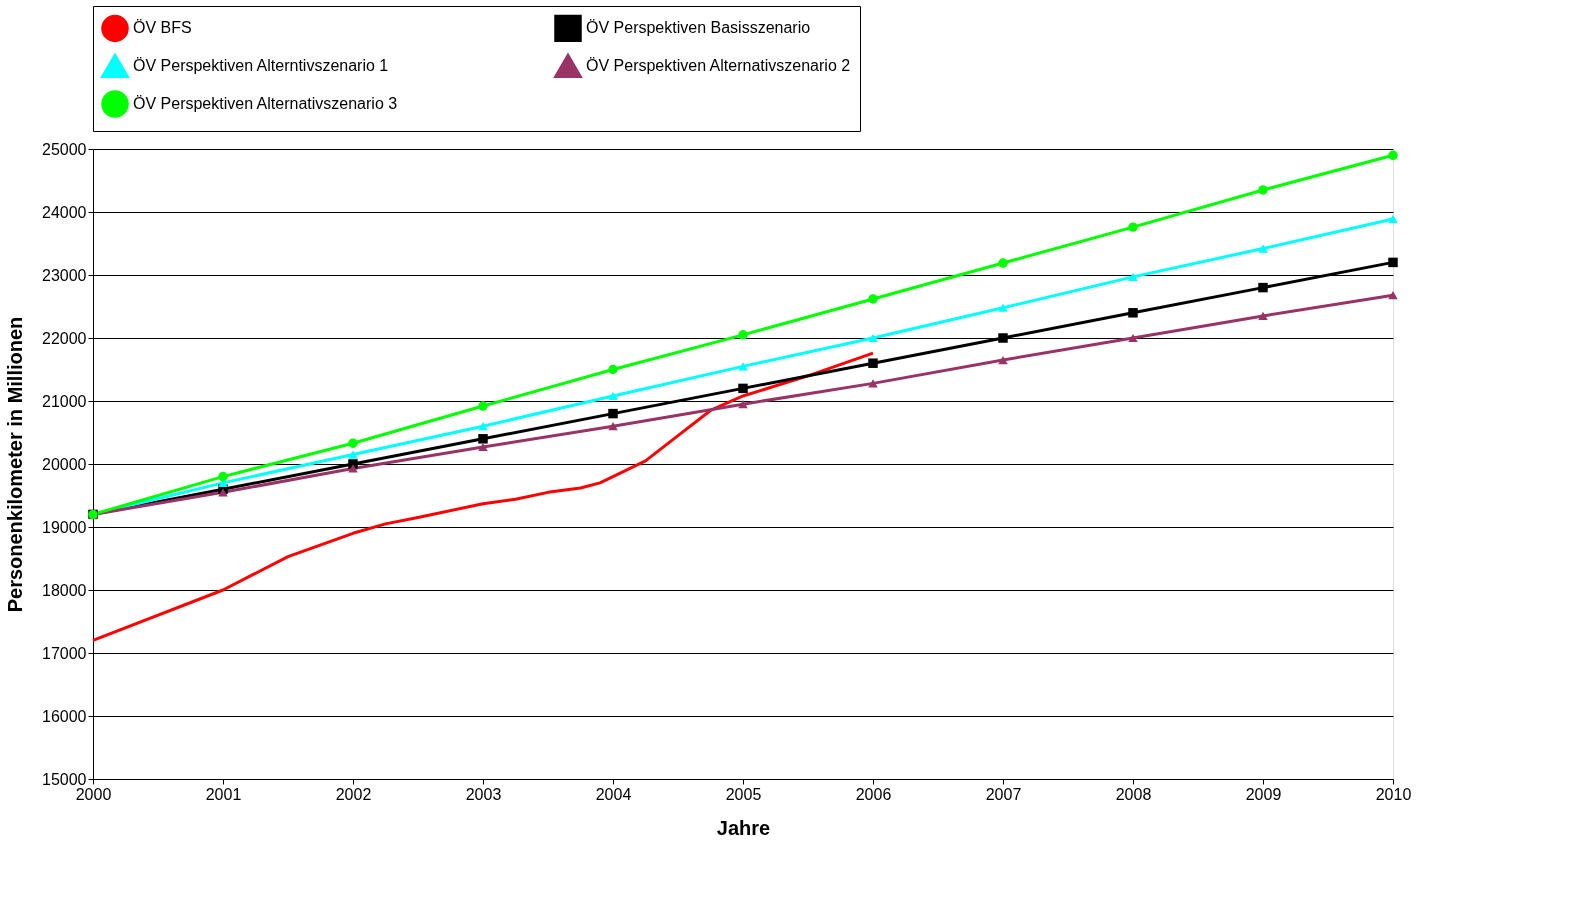 The height and width of the screenshot is (906, 1578). Describe the element at coordinates (223, 794) in the screenshot. I see `x-tick-label: 2001` at that location.